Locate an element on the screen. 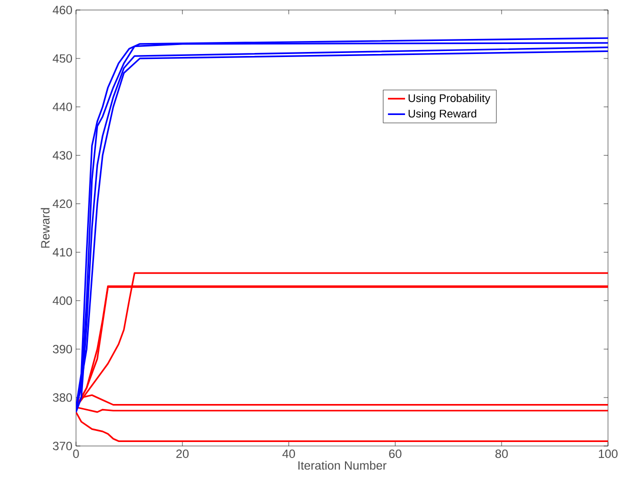 The height and width of the screenshot is (501, 625). y-tick-label: 420 is located at coordinates (62, 204).